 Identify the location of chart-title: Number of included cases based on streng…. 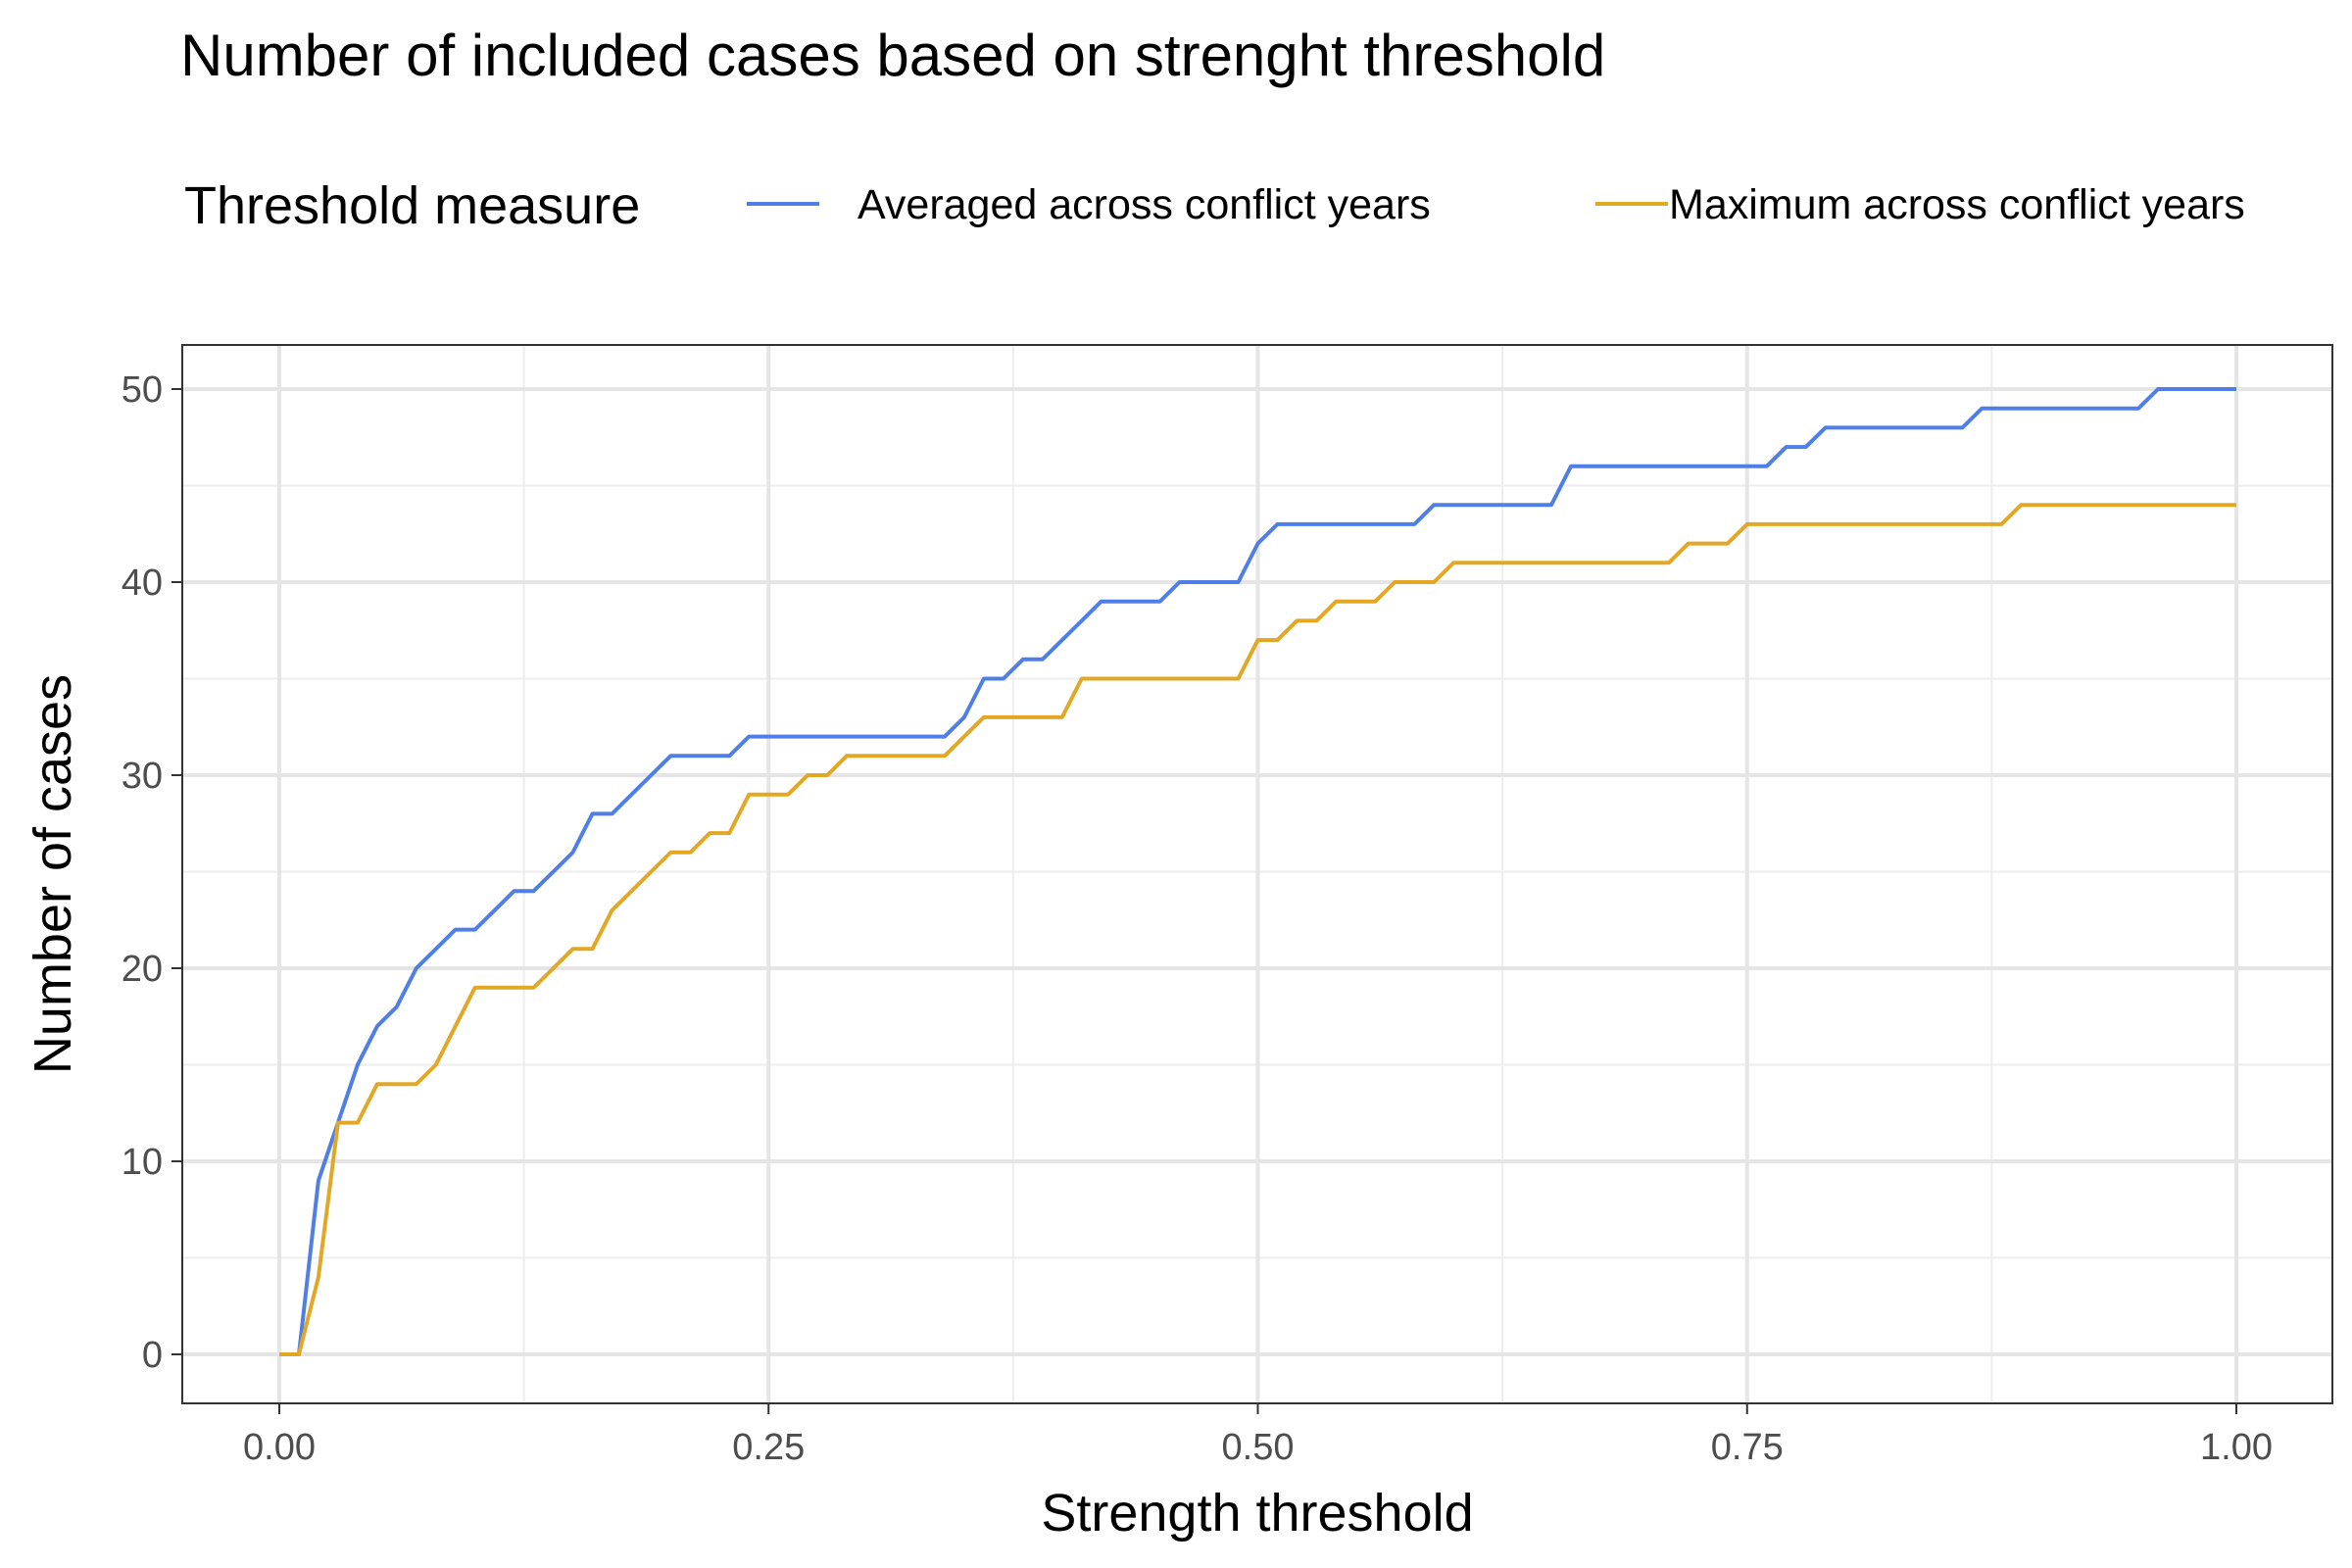
(892, 55).